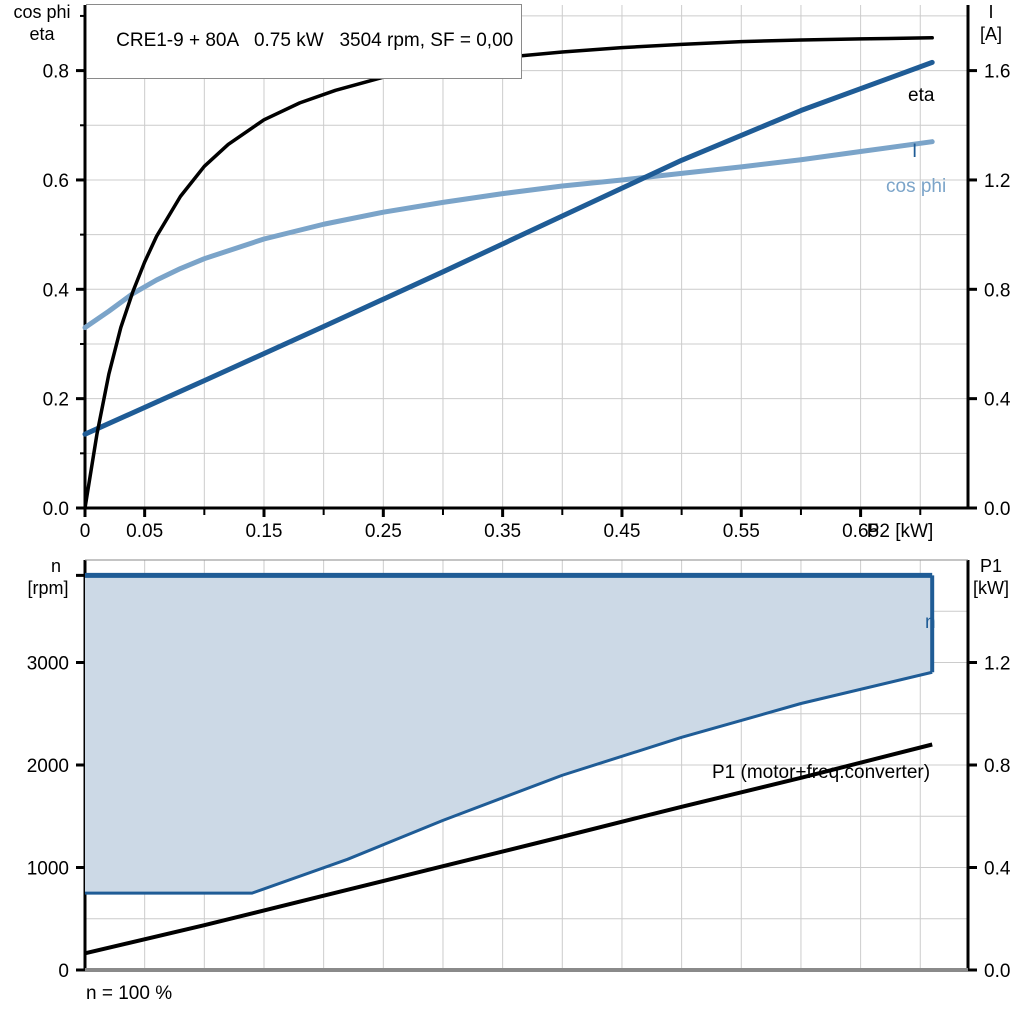  I want to click on top-left-tick-label: 0.8, so click(56, 72).